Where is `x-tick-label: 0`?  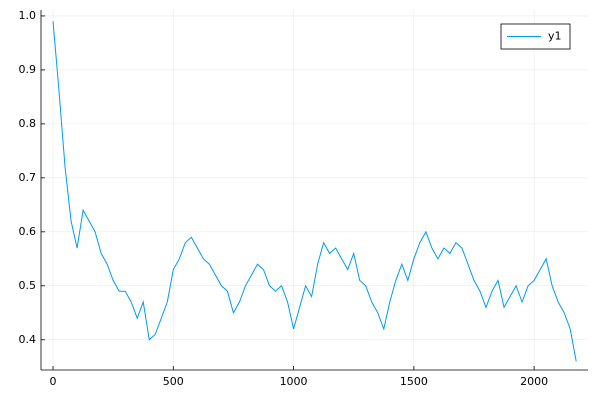 x-tick-label: 0 is located at coordinates (53, 381).